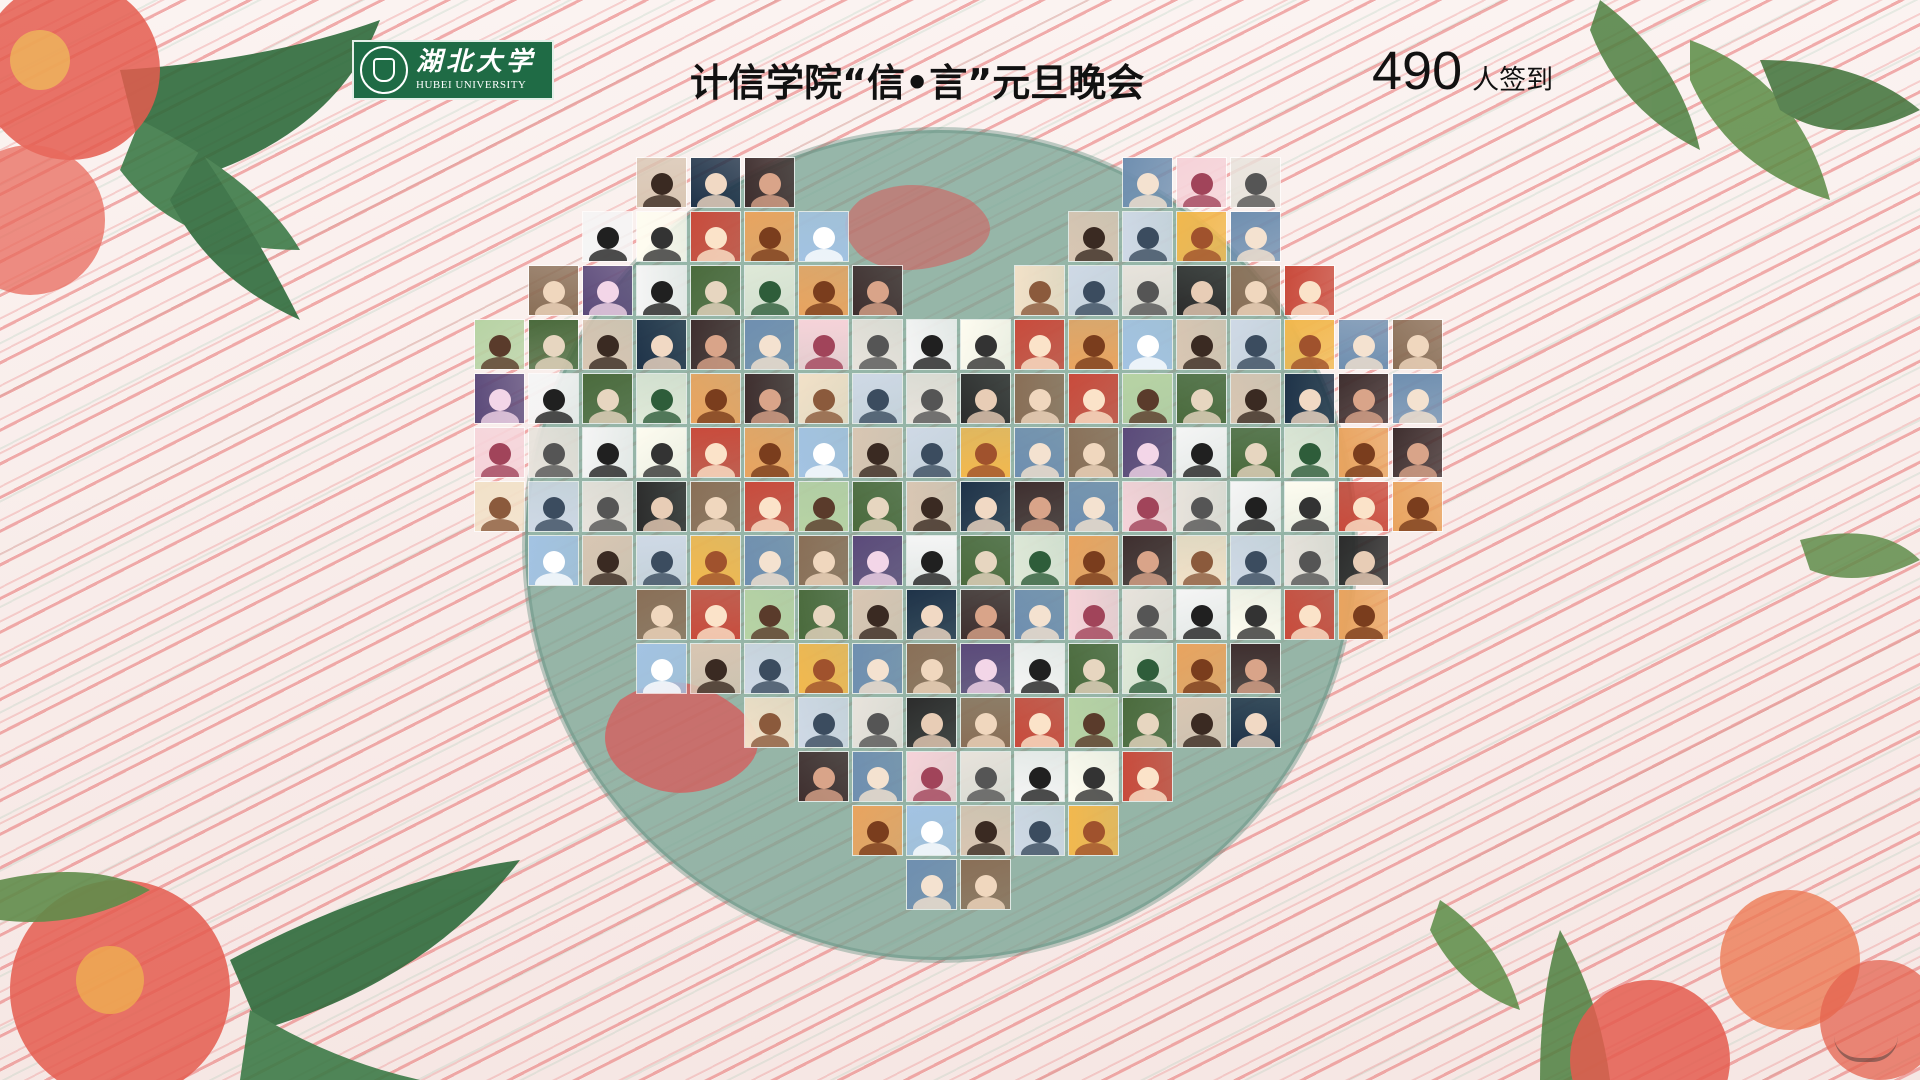 This screenshot has height=1080, width=1920. I want to click on red-ink-splash-top, so click(917, 227).